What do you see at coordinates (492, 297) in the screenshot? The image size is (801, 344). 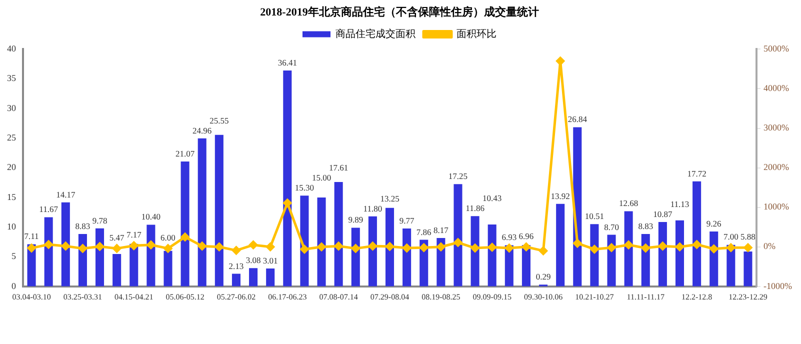 I see `x-tick-label: 09.09-09.15` at bounding box center [492, 297].